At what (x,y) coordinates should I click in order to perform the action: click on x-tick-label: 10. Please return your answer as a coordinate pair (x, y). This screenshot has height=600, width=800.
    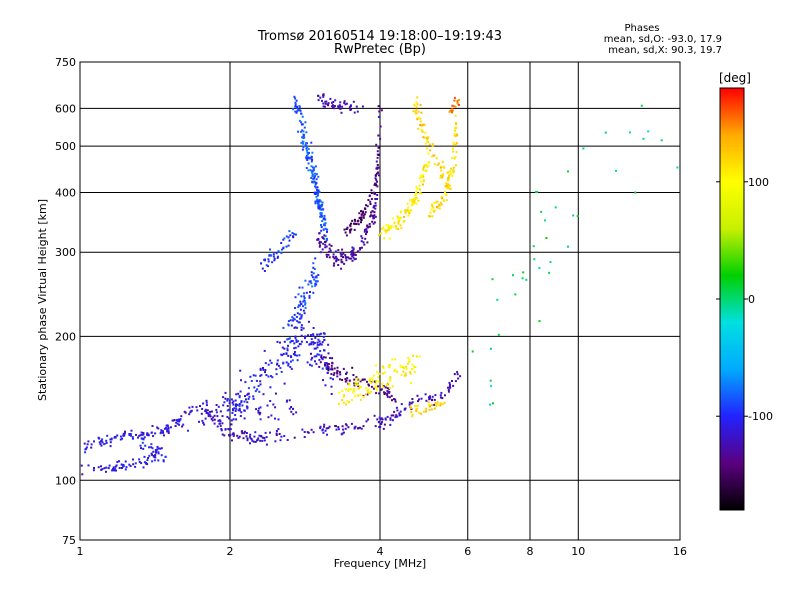
    Looking at the image, I should click on (578, 551).